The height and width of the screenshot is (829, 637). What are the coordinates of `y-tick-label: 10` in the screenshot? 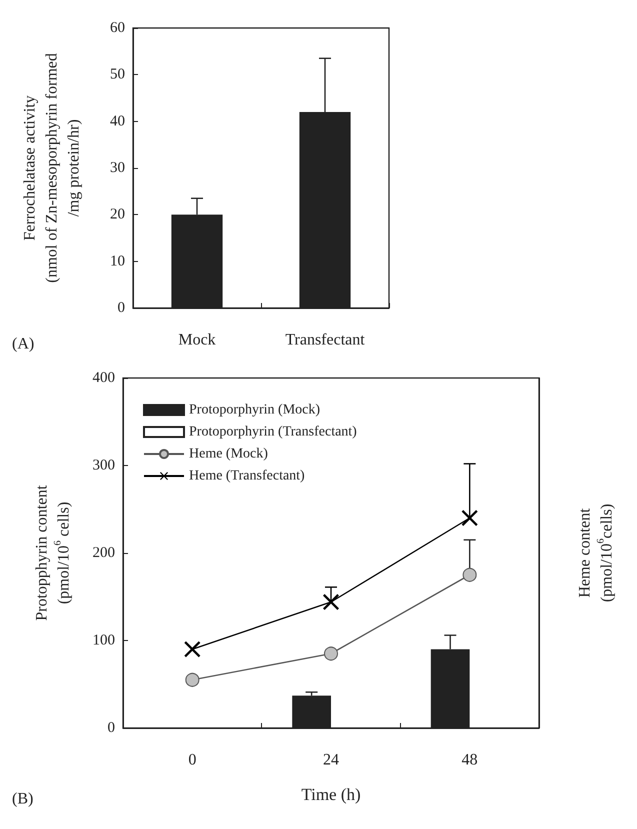 It's located at (117, 261).